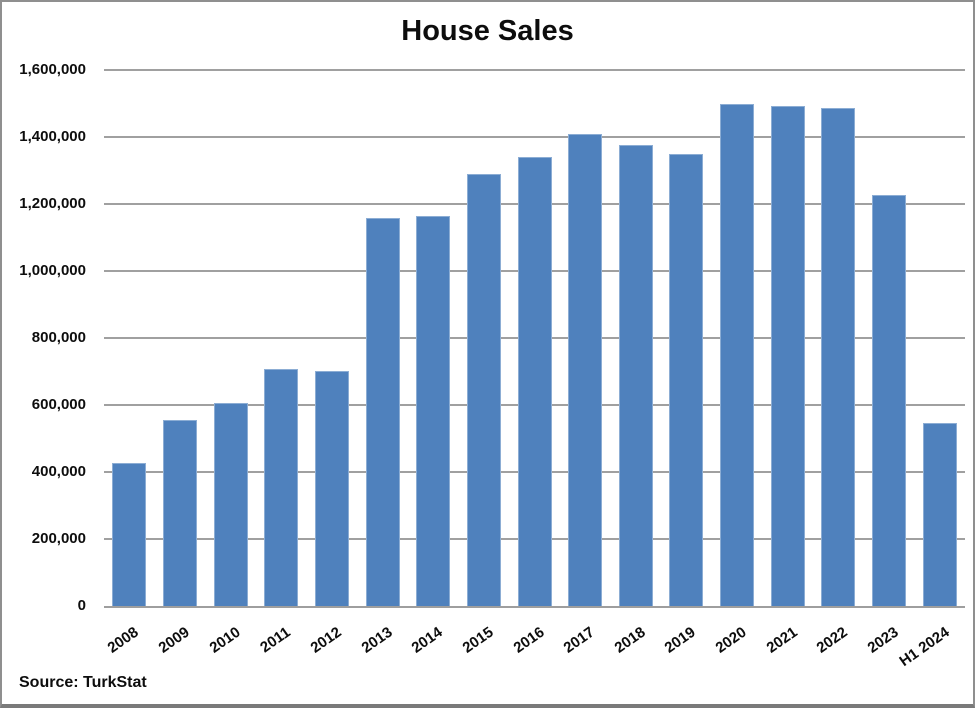 This screenshot has height=708, width=975. Describe the element at coordinates (534, 607) in the screenshot. I see `x-axis-line` at that location.